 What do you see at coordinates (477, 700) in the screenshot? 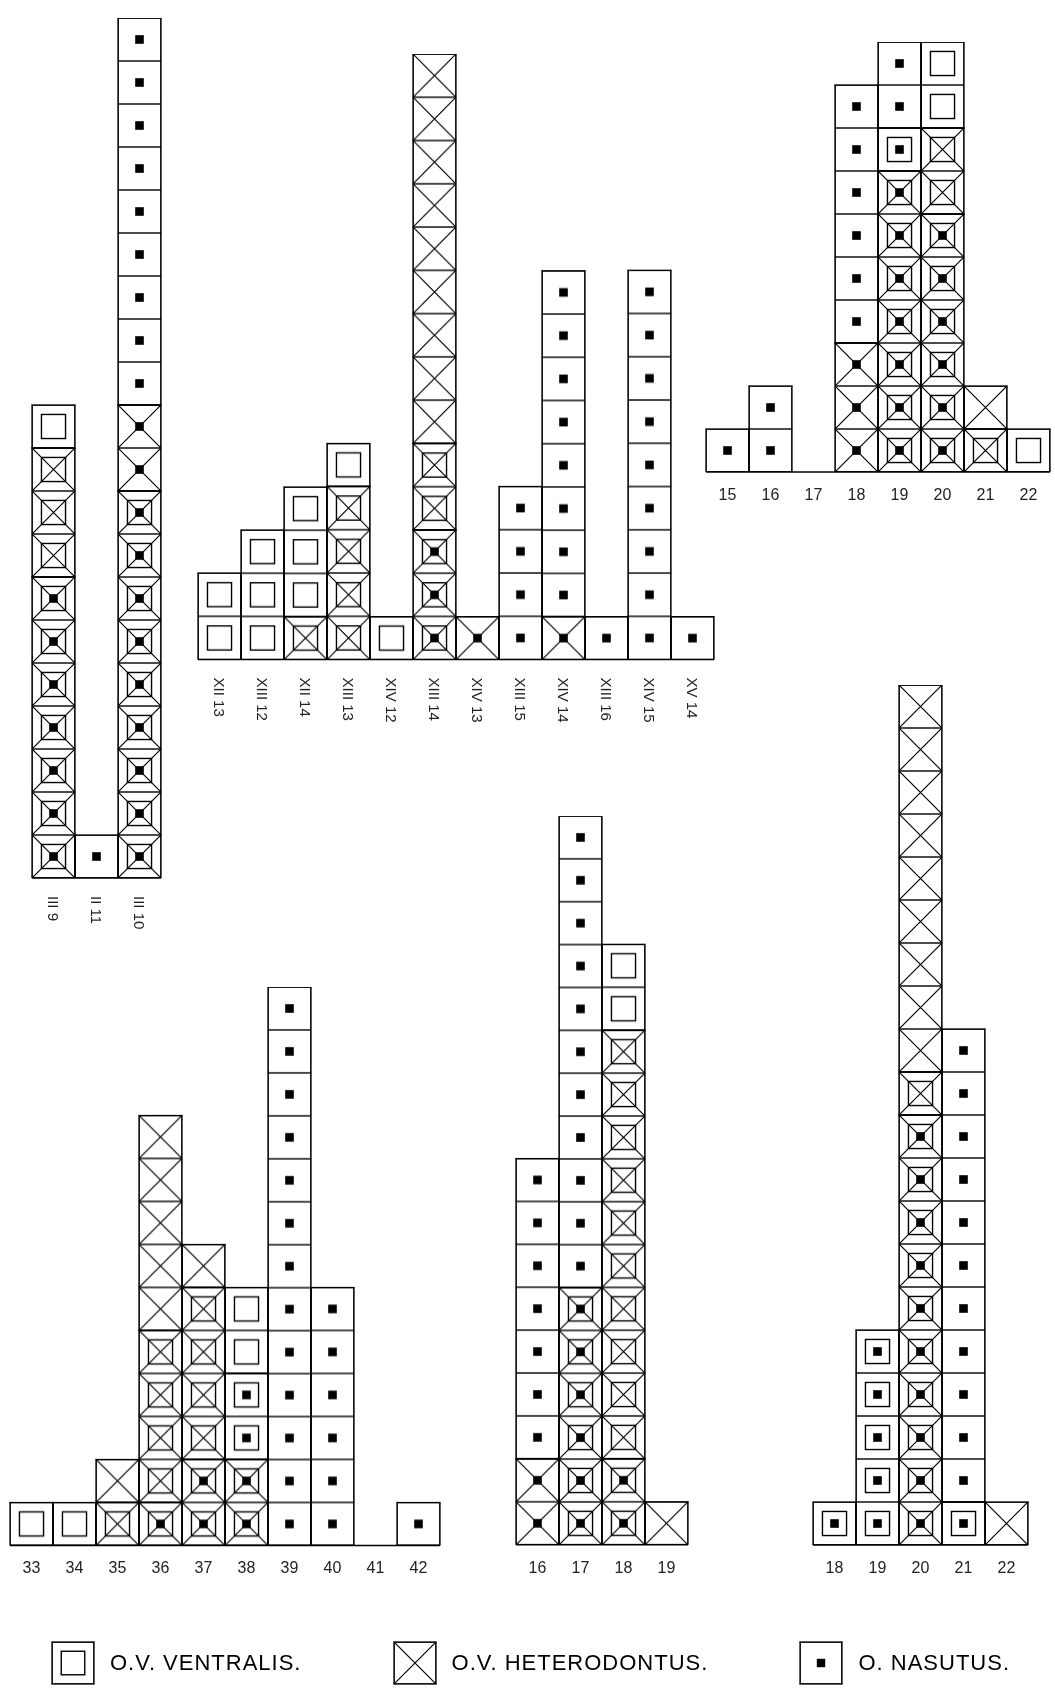
I see `x-tick-label: XIV 13` at bounding box center [477, 700].